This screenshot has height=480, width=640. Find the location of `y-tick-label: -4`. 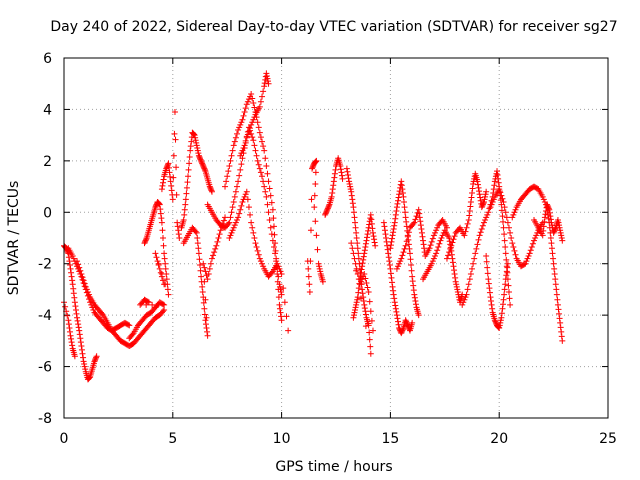

y-tick-label: -4 is located at coordinates (45, 316).